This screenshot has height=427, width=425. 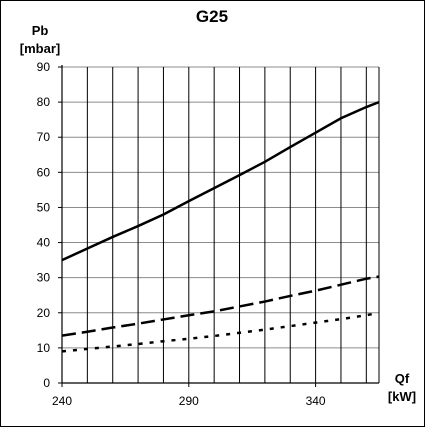 What do you see at coordinates (44, 278) in the screenshot?
I see `y-tick-label: 30` at bounding box center [44, 278].